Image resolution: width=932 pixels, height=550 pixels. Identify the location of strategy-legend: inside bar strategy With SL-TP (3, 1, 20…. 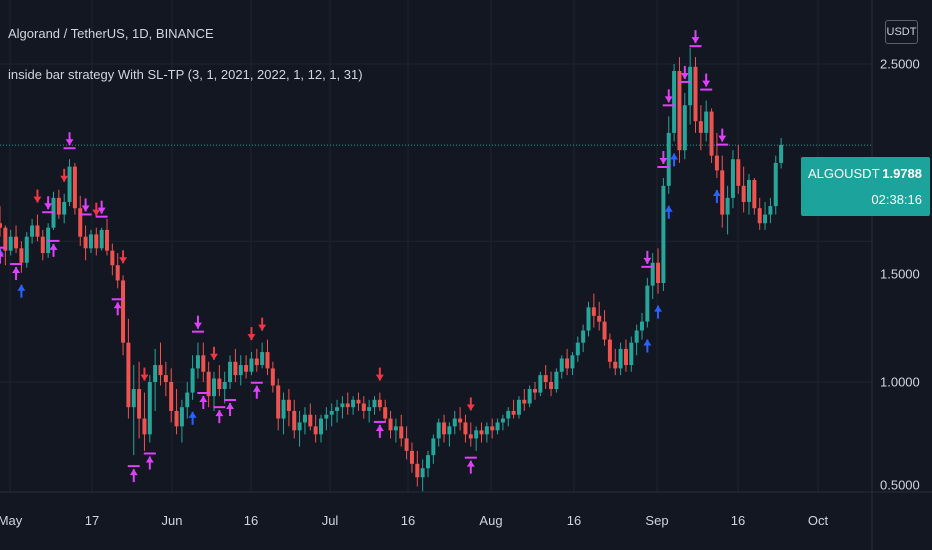
(185, 74).